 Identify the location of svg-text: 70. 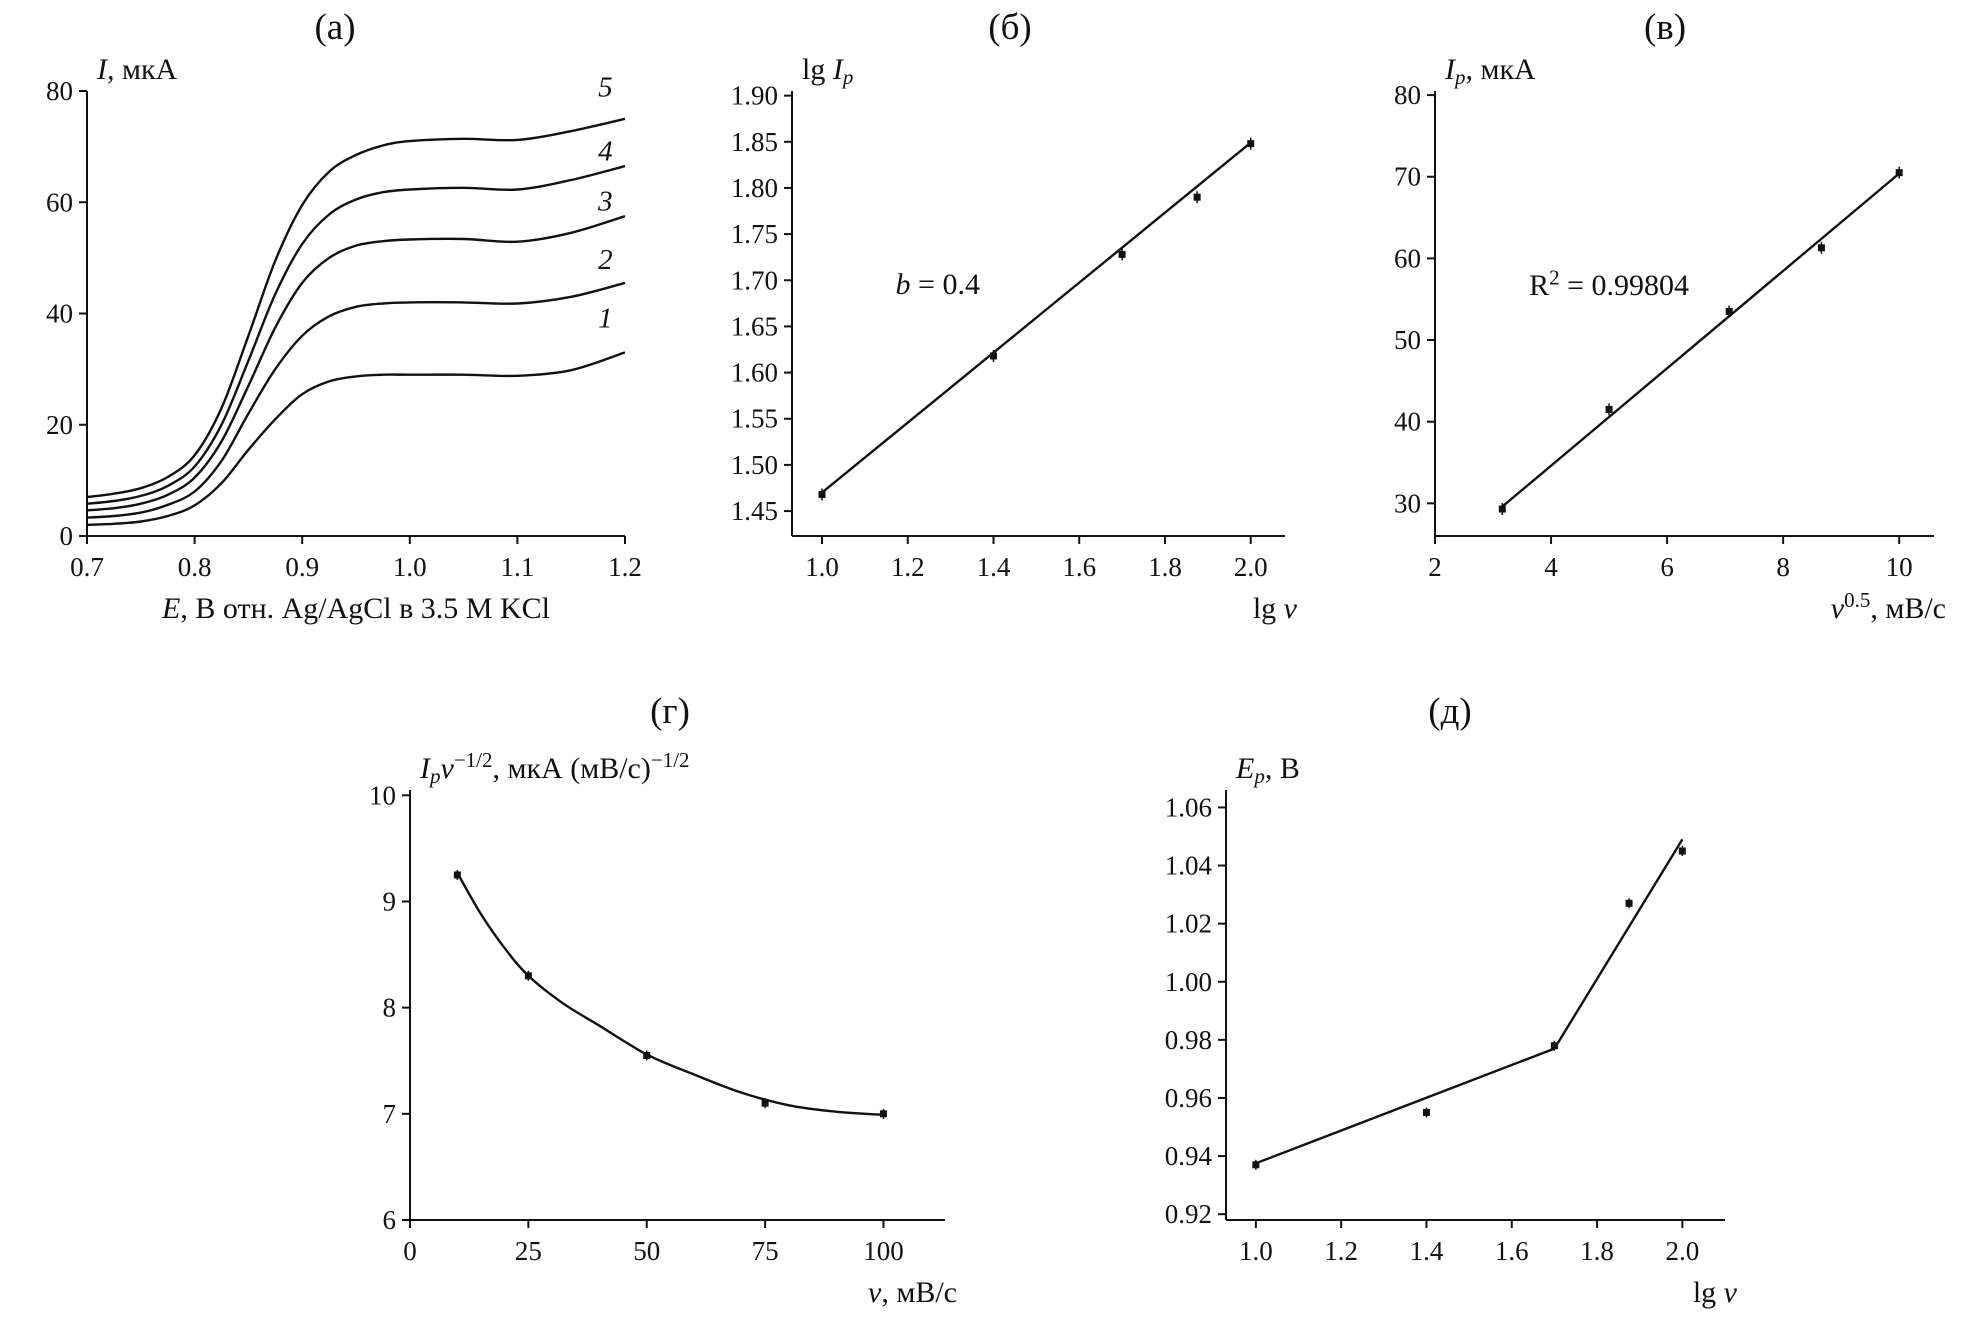
(1407, 177).